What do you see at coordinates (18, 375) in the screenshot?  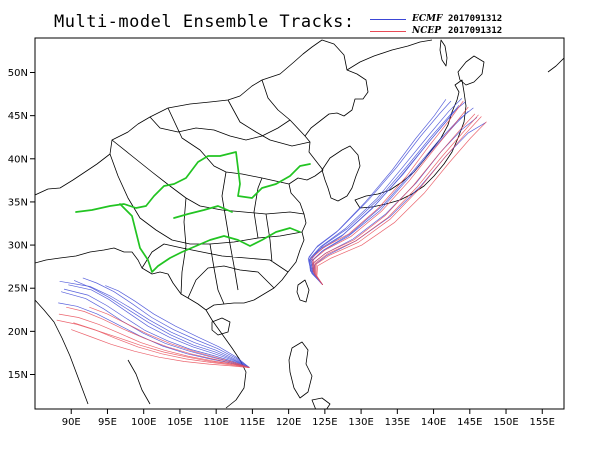 I see `lat-tick-label: 15N` at bounding box center [18, 375].